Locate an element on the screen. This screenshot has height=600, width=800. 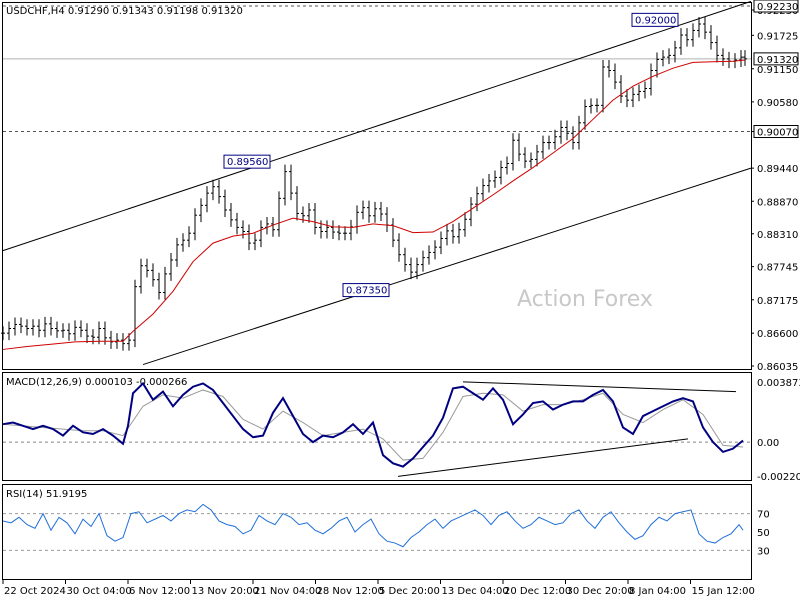
rsi-line is located at coordinates (373, 525).